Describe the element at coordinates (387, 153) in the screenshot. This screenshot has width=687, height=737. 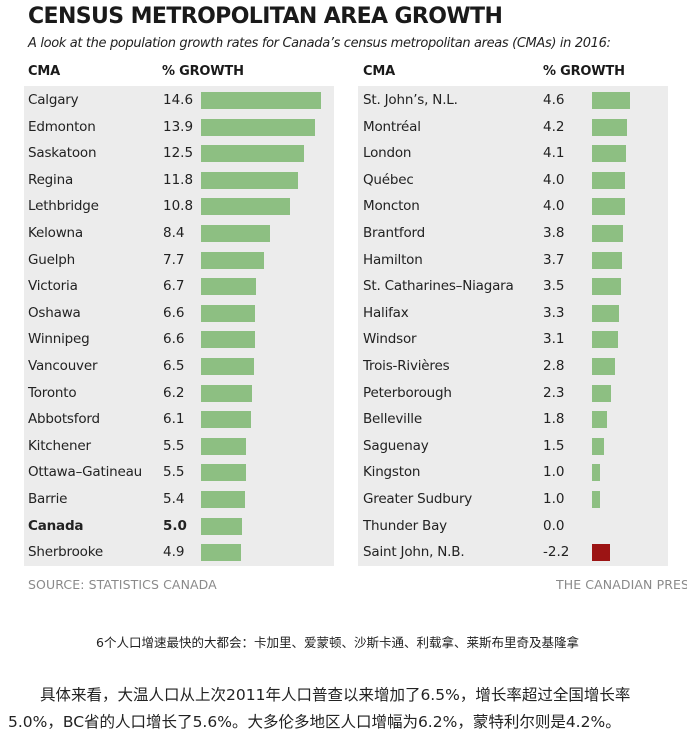
I see `cma-name: London` at that location.